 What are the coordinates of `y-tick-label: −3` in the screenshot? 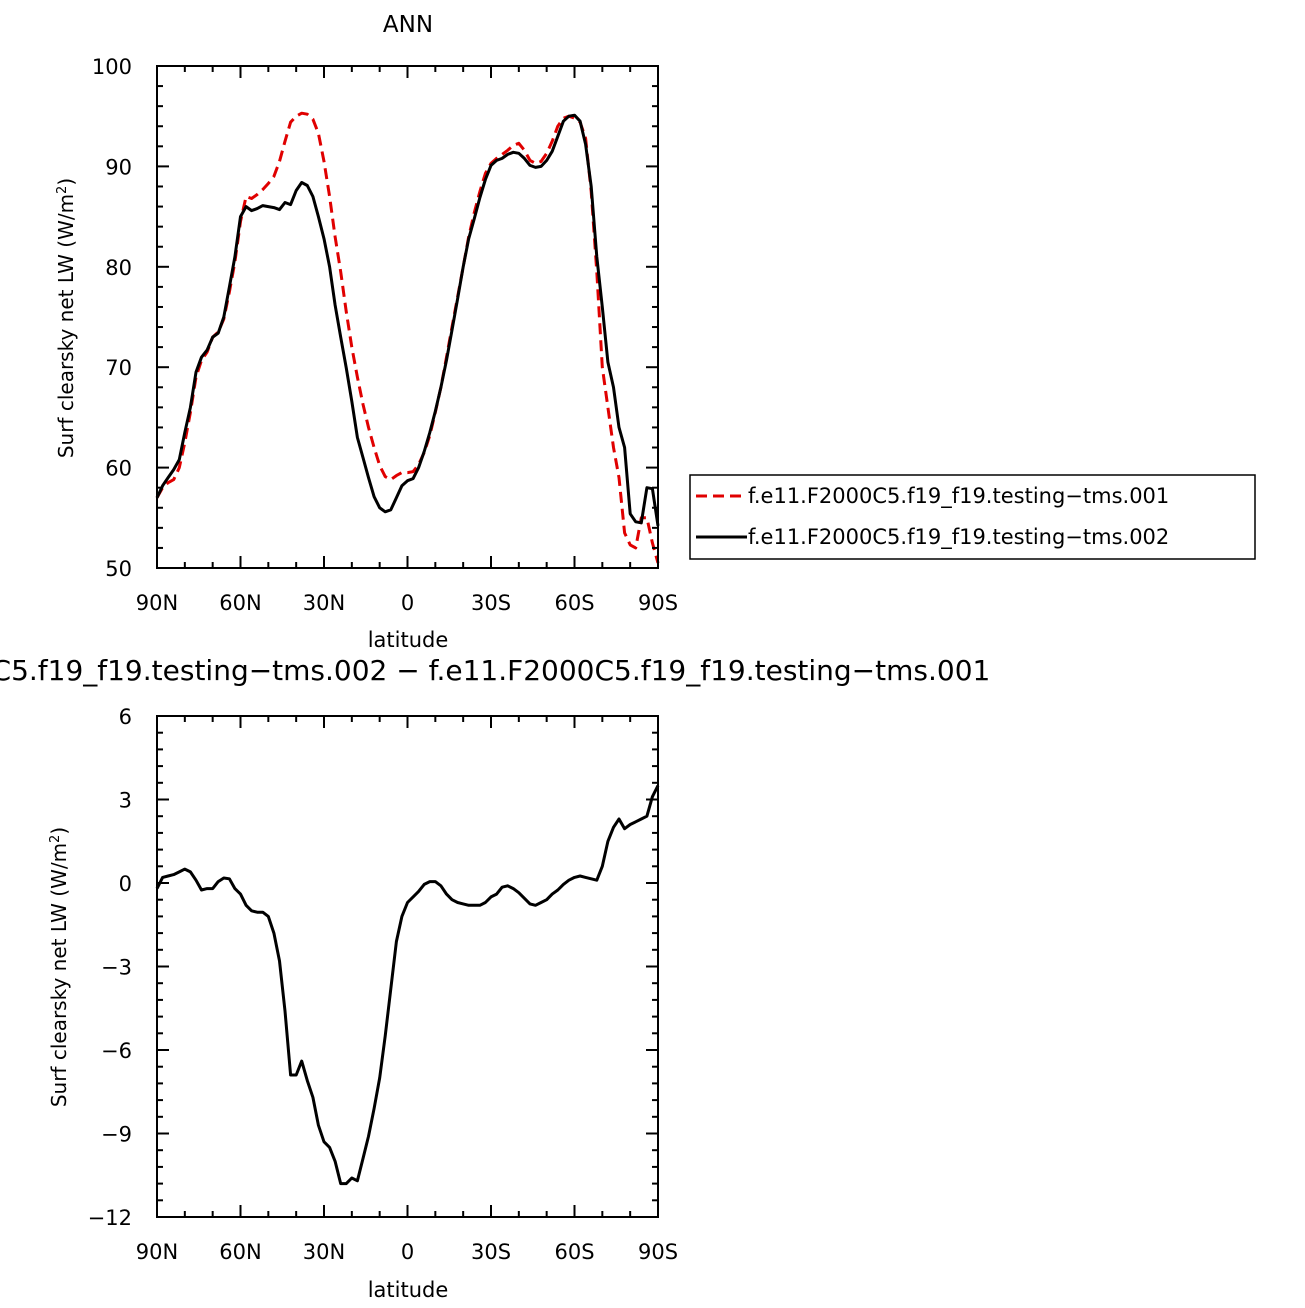 It's located at (116, 968).